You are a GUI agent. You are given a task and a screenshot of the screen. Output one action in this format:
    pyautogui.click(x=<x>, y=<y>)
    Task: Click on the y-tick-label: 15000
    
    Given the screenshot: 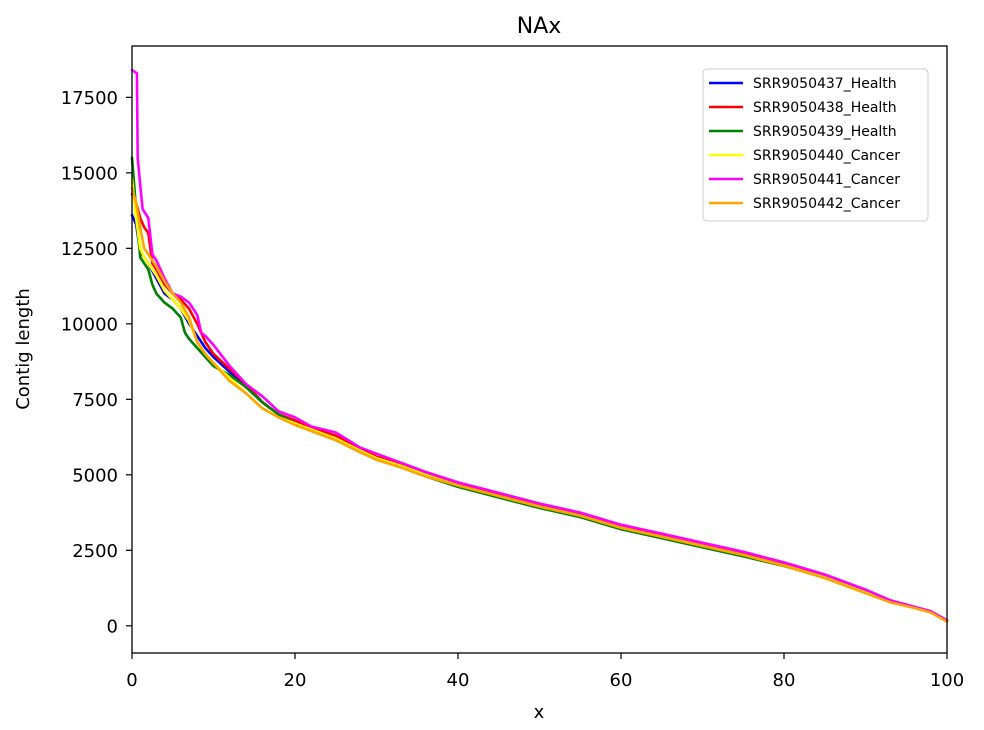 What is the action you would take?
    pyautogui.click(x=89, y=173)
    